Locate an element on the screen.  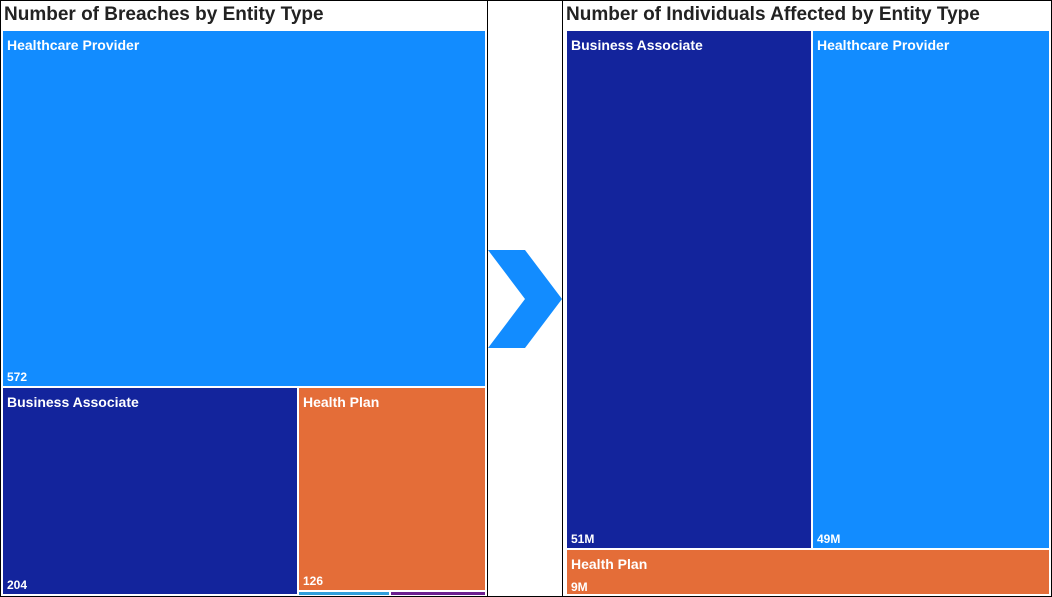
tile-value: 49M is located at coordinates (829, 539).